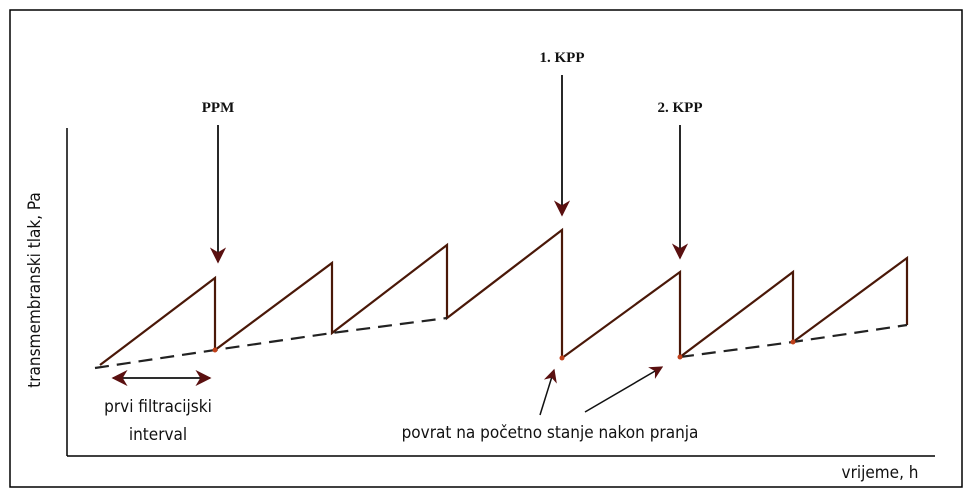 The width and height of the screenshot is (973, 499). Describe the element at coordinates (504, 350) in the screenshot. I see `points` at that location.